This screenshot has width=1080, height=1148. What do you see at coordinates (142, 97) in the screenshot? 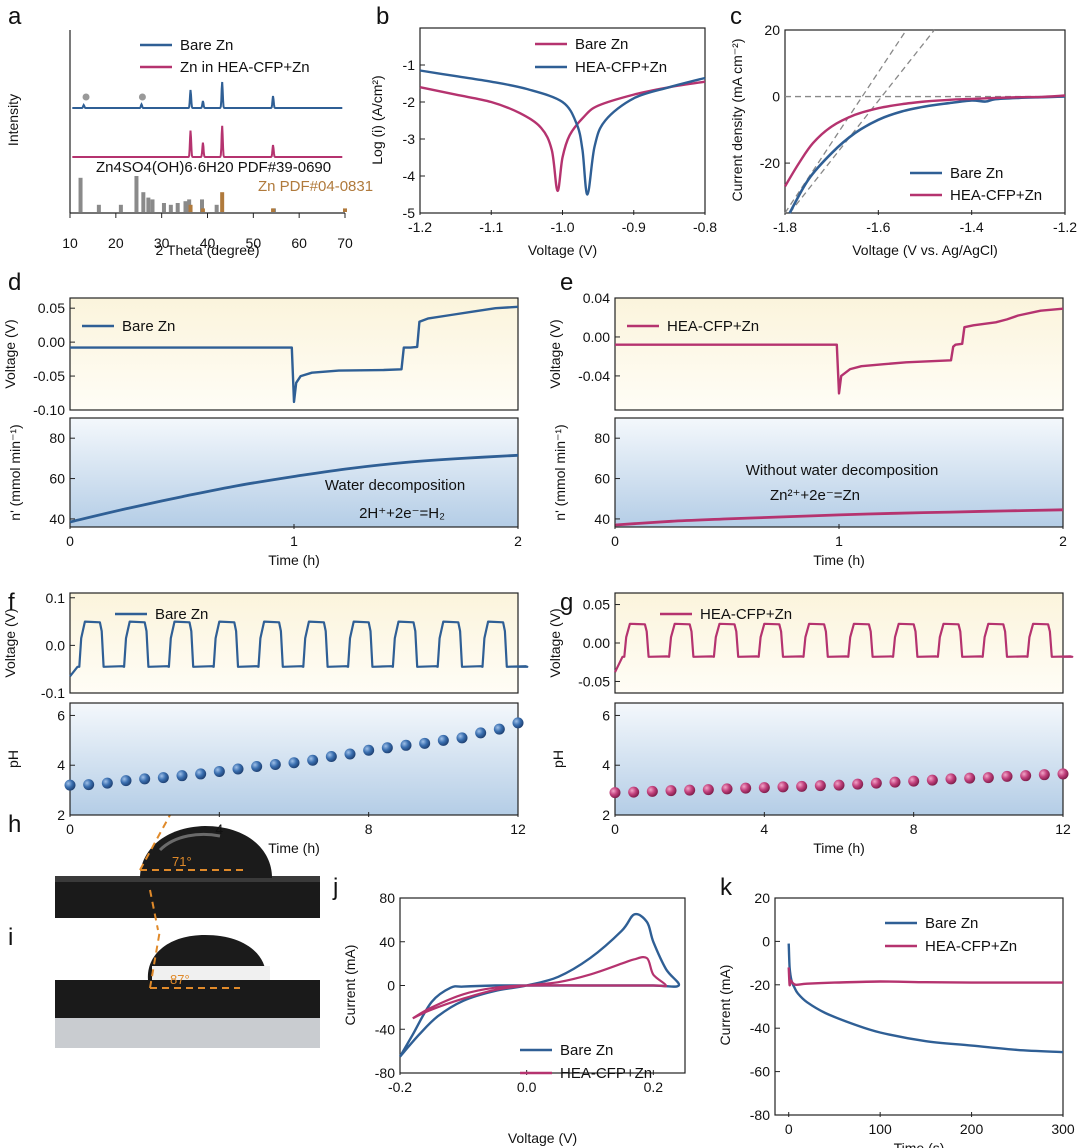
I see `a-peak-marker` at bounding box center [142, 97].